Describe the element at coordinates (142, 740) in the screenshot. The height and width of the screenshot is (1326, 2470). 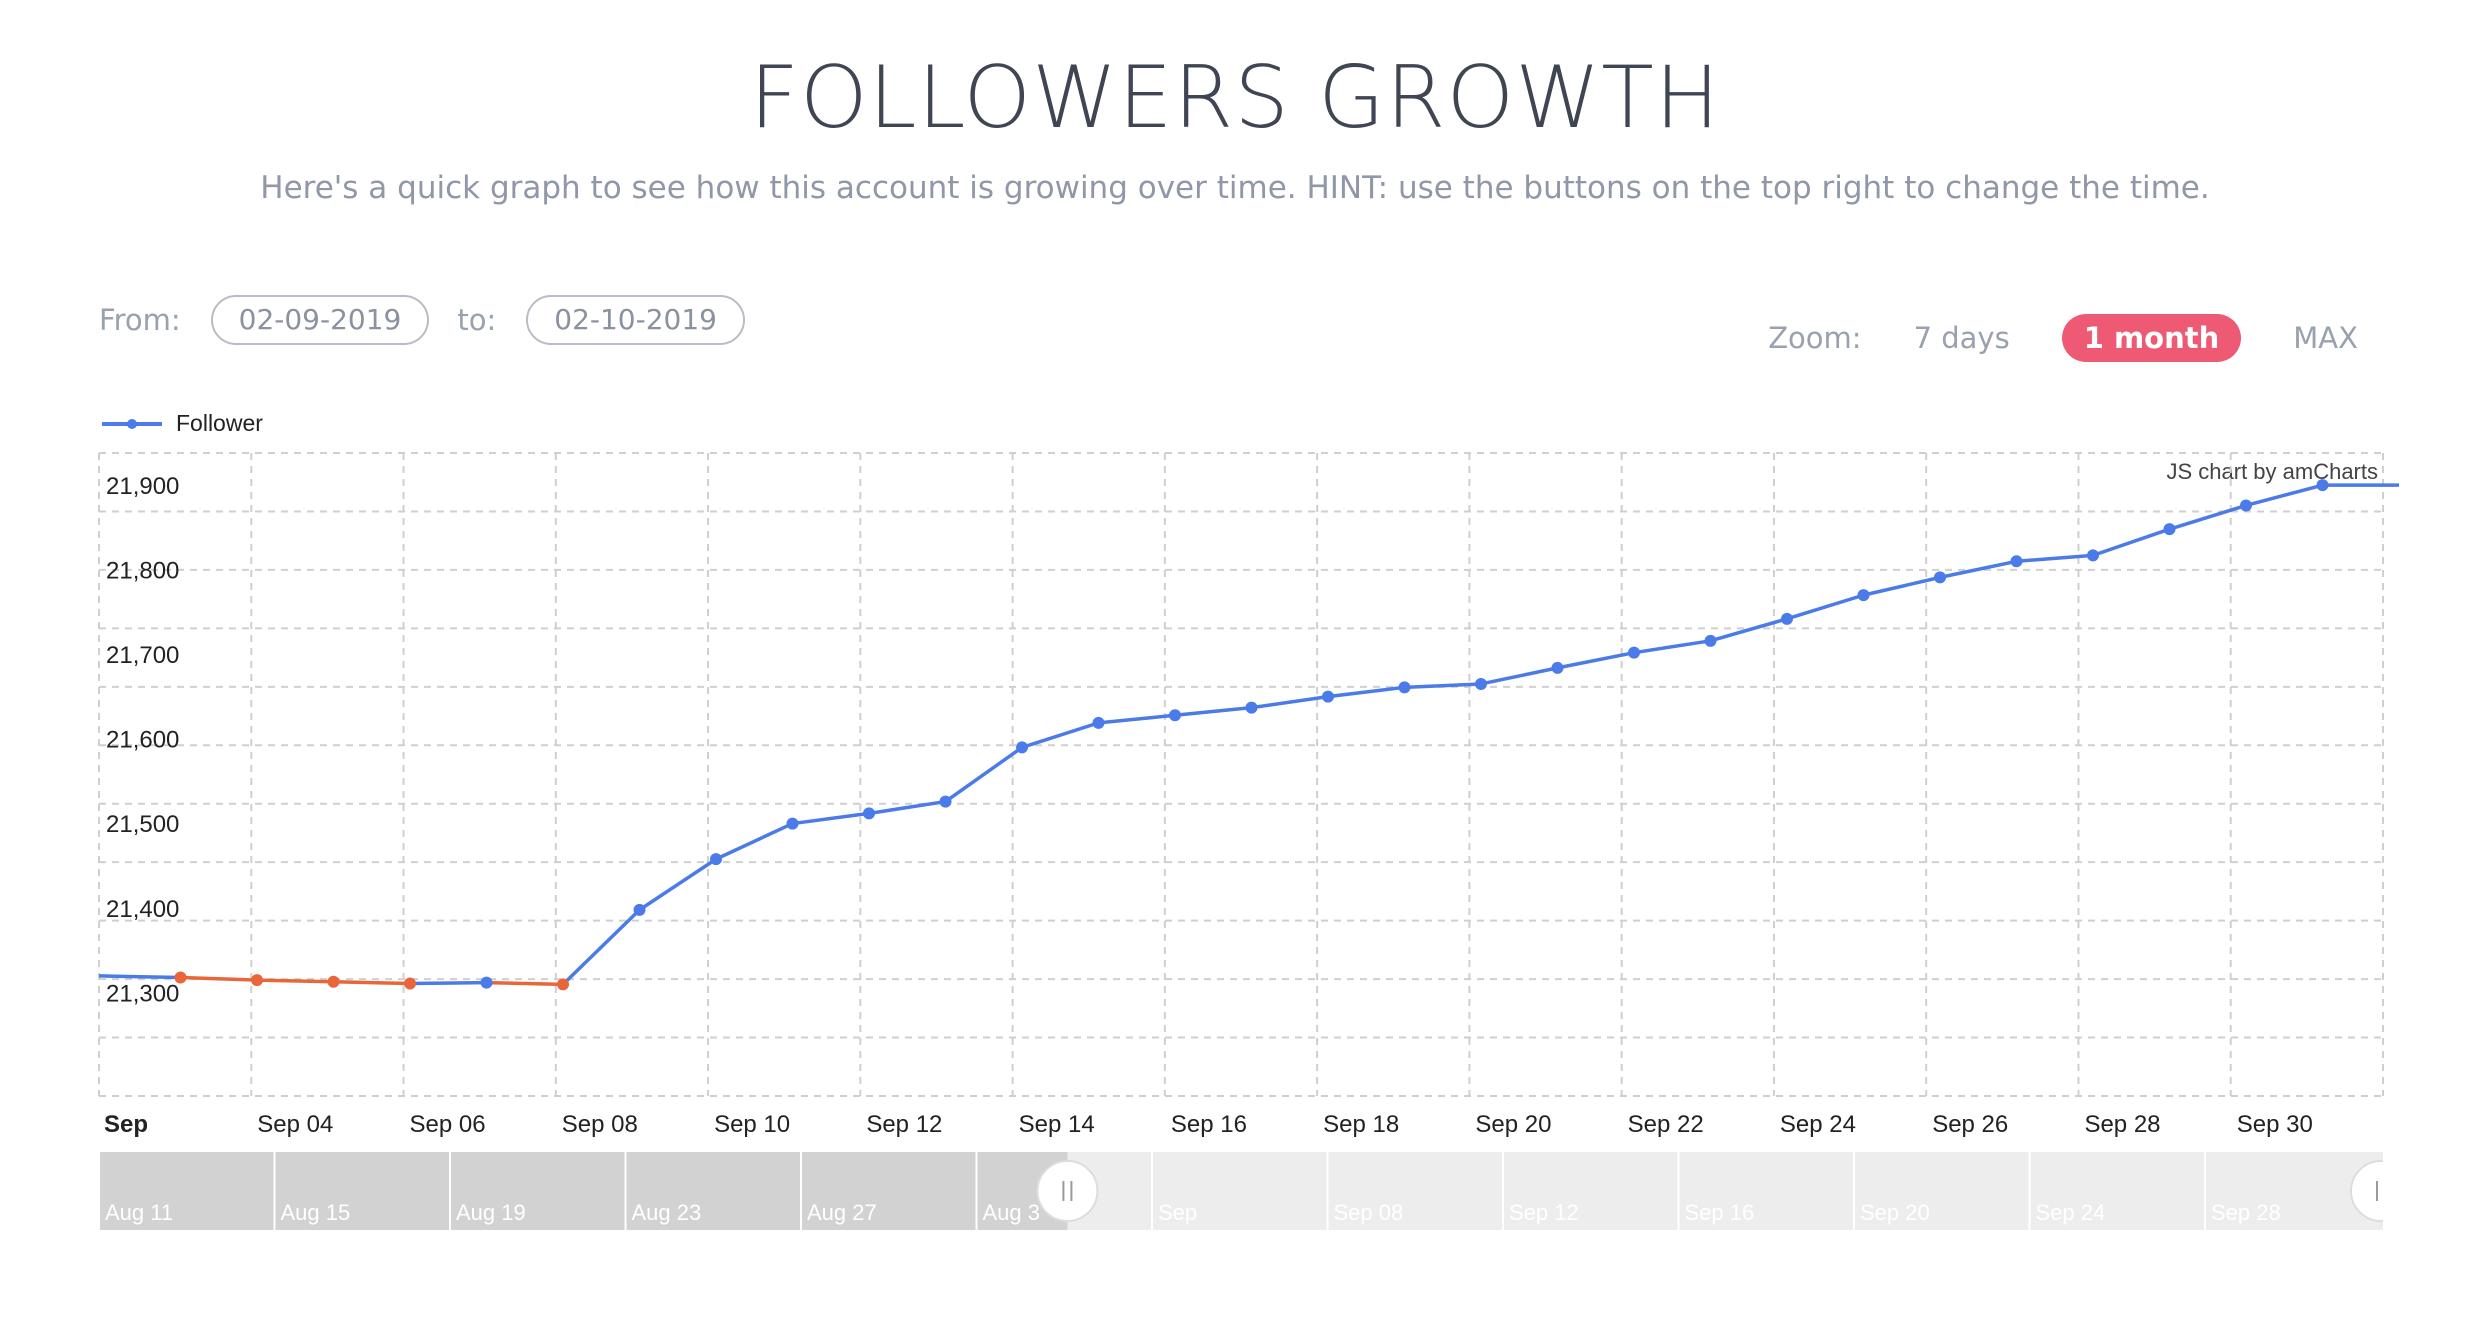
I see `y-tick-label: 21,600` at that location.